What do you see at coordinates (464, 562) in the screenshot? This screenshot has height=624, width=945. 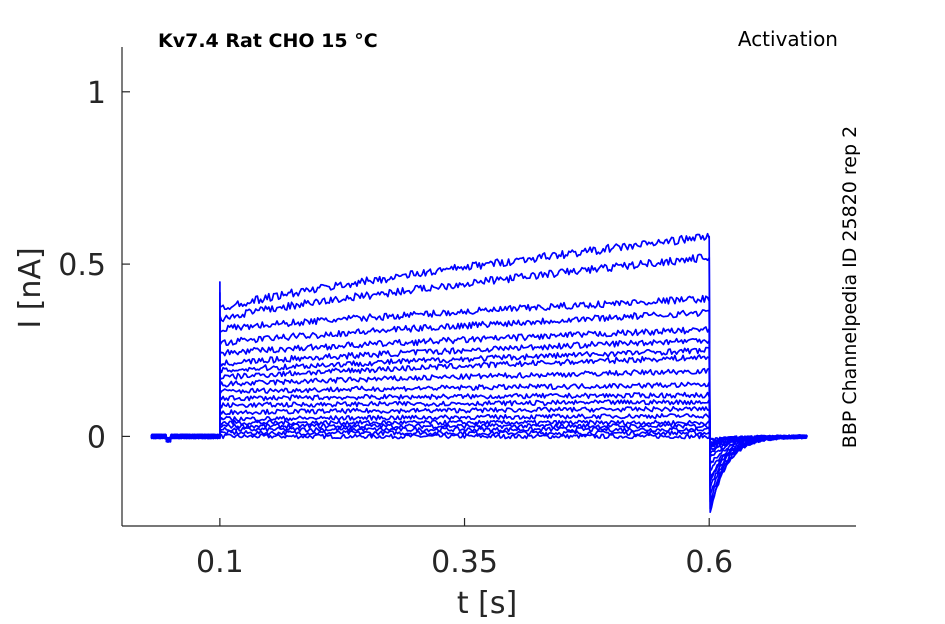 I see `x-tick-label: 0.35` at bounding box center [464, 562].